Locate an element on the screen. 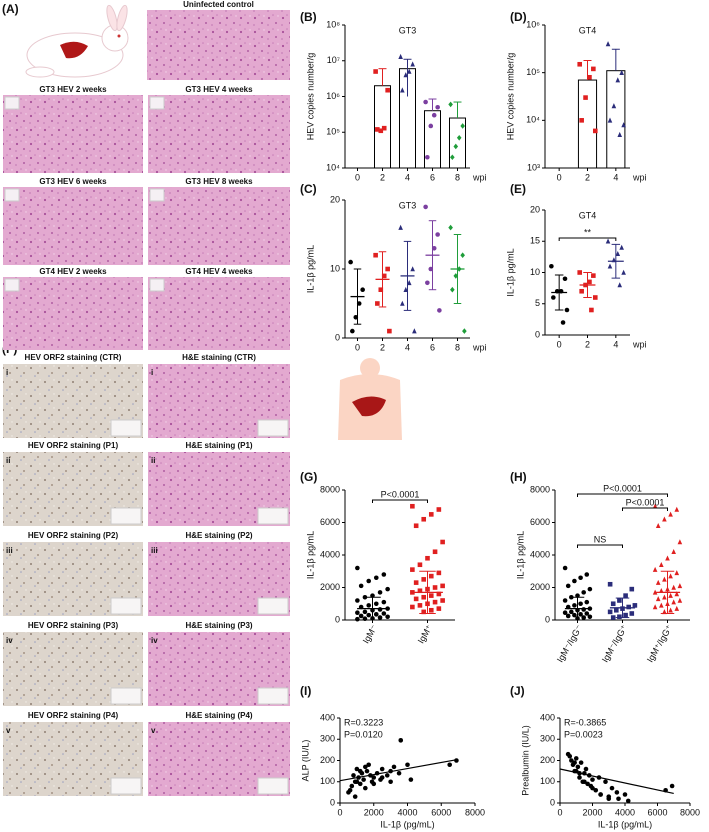 Image resolution: width=709 pixels, height=832 pixels. panel-label: (I) is located at coordinates (305, 691).